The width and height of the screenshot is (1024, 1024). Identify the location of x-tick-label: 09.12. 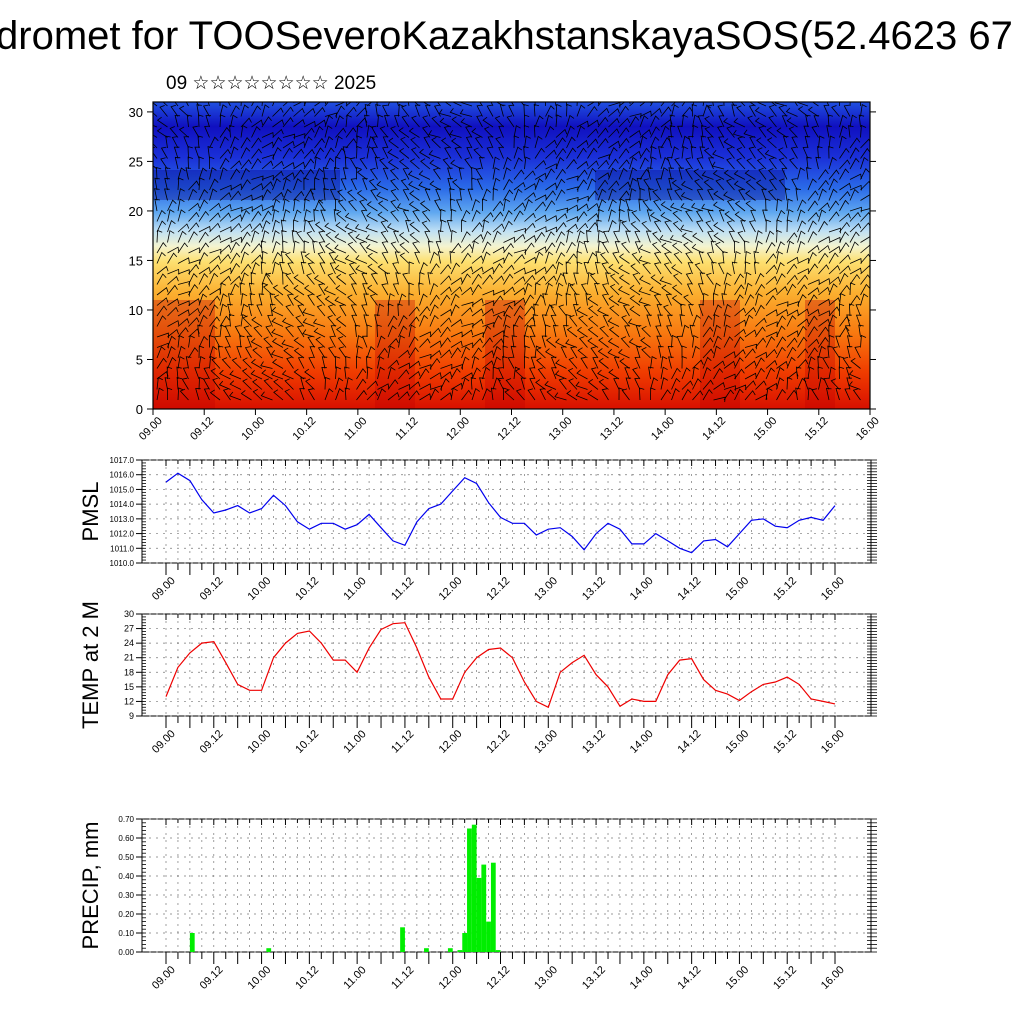
(212, 978).